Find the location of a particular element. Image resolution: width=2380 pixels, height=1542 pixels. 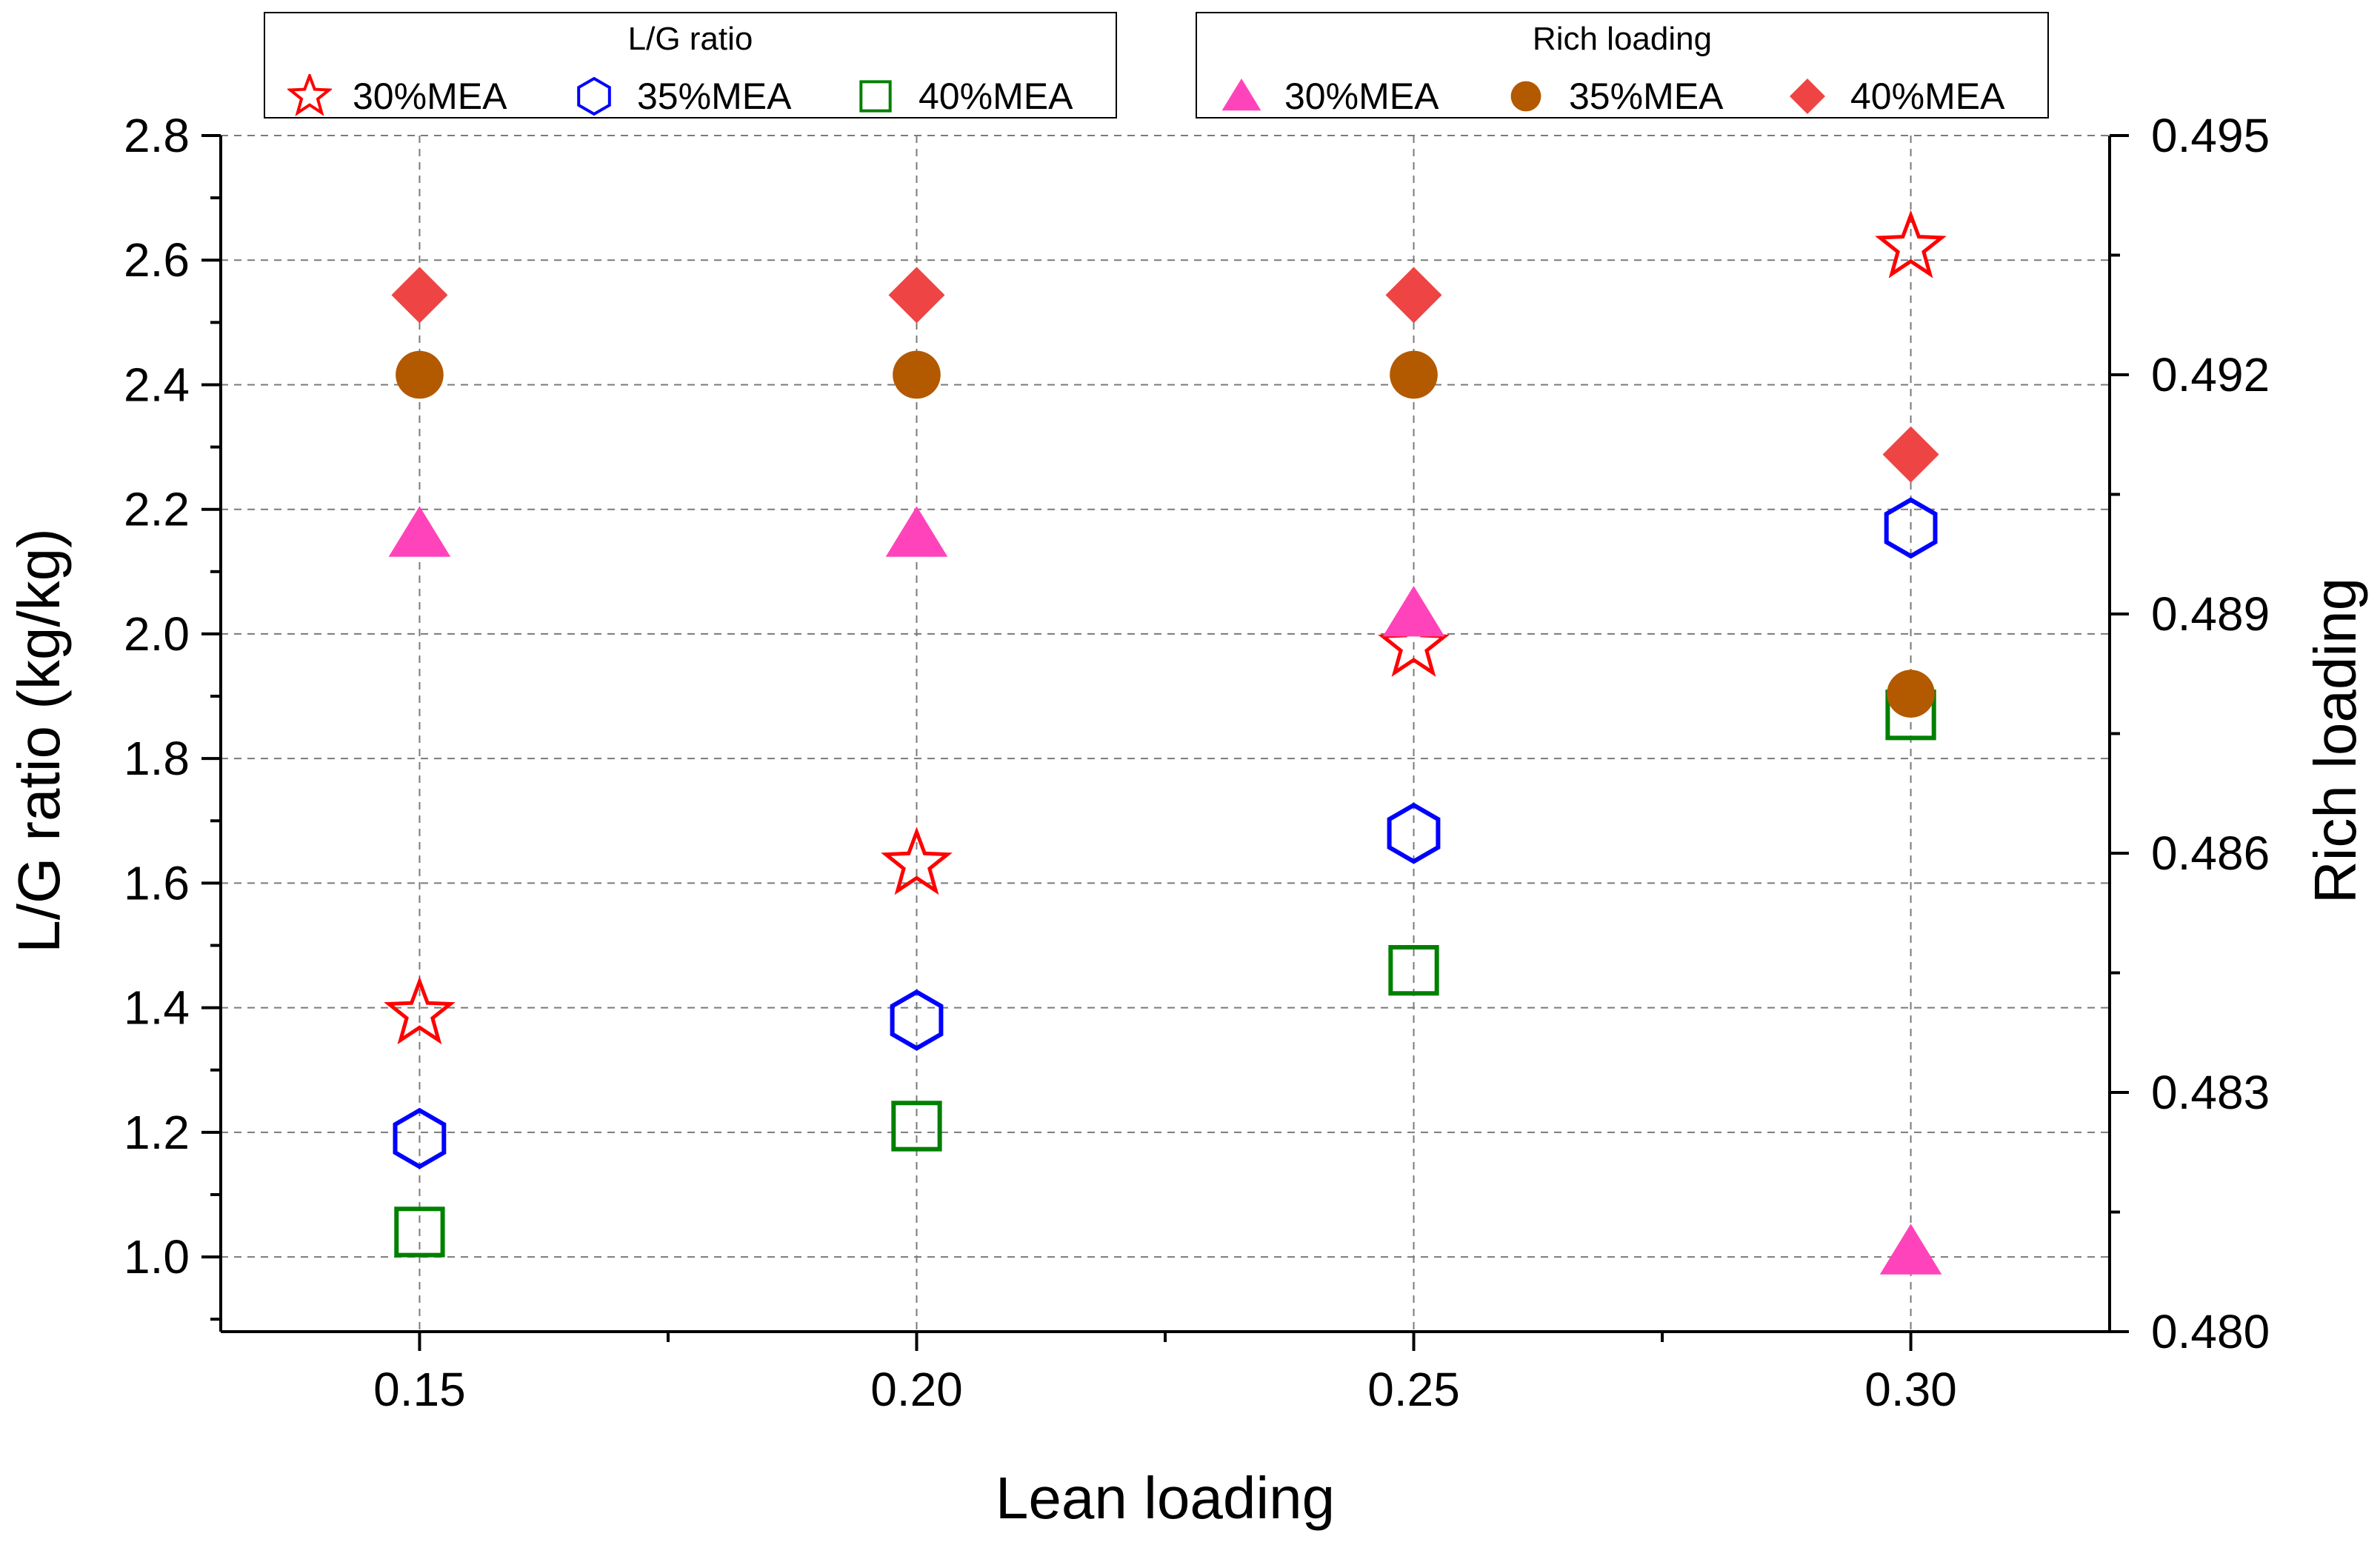

legend-rich-loading-title: Rich loading is located at coordinates (1622, 39).